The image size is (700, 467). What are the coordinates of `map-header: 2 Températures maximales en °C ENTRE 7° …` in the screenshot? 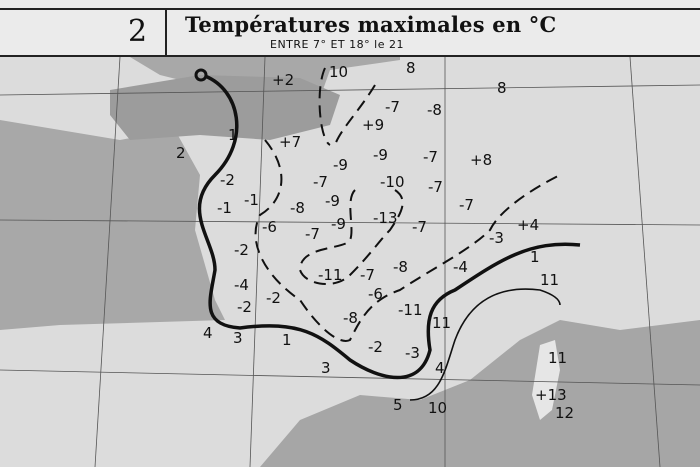 It's located at (350, 28).